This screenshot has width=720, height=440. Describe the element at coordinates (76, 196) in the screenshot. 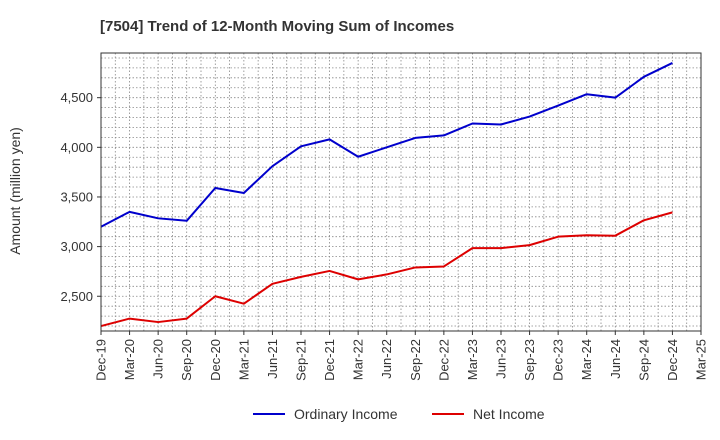

I see `y-tick-label: 3,500` at that location.